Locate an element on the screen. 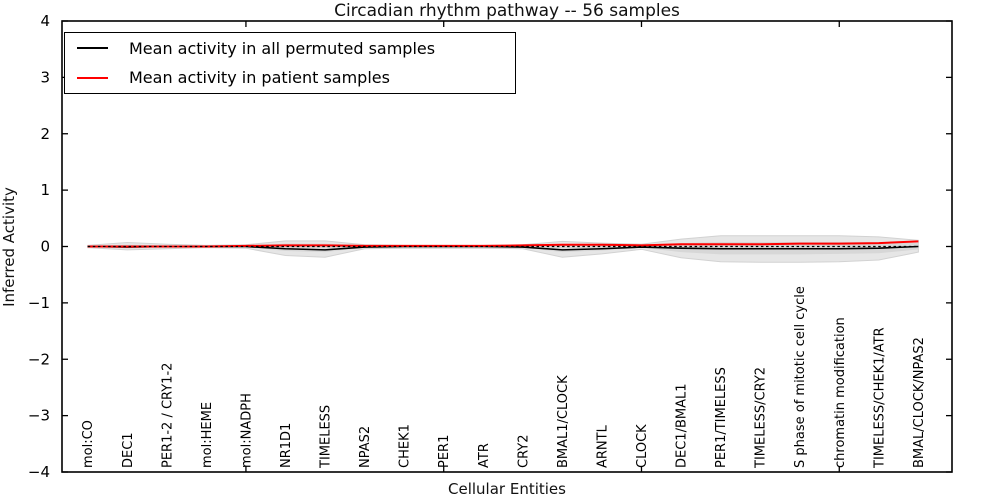  legend-item-permuted: Mean activity in all permuted samples is located at coordinates (296, 48).